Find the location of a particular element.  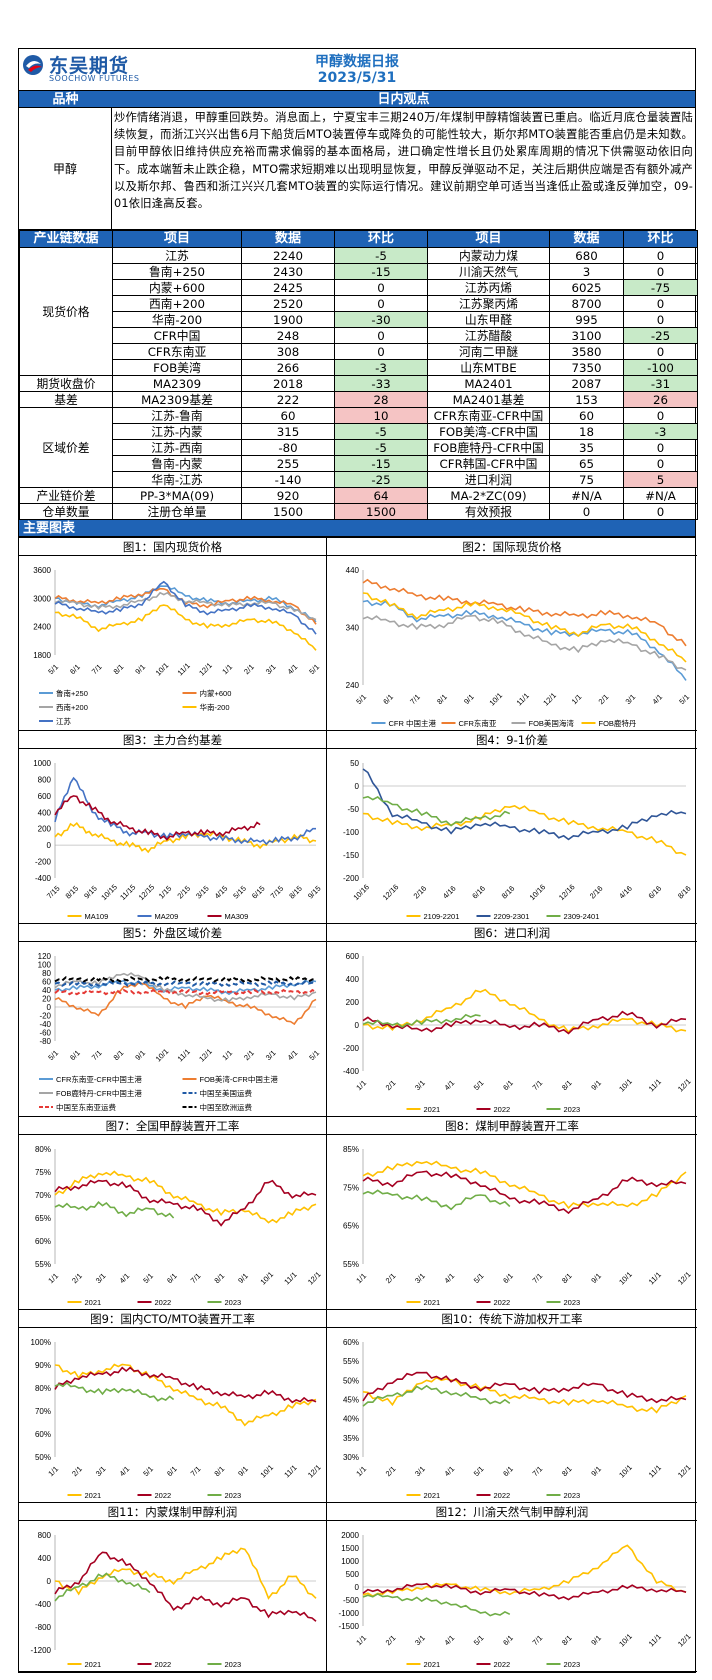

x-tick-label: 5/15 is located at coordinates (239, 892).